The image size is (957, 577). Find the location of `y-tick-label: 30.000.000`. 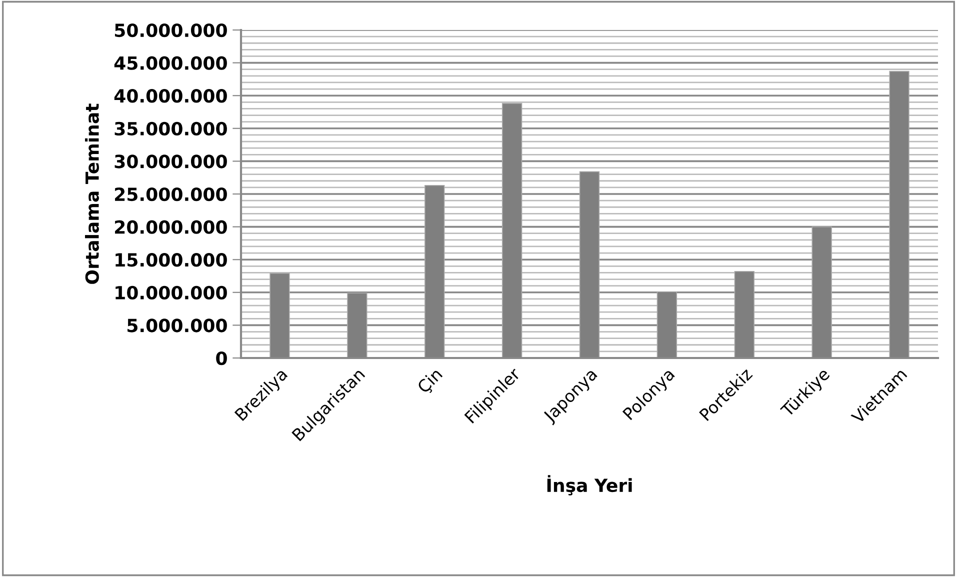

y-tick-label: 30.000.000 is located at coordinates (170, 161).